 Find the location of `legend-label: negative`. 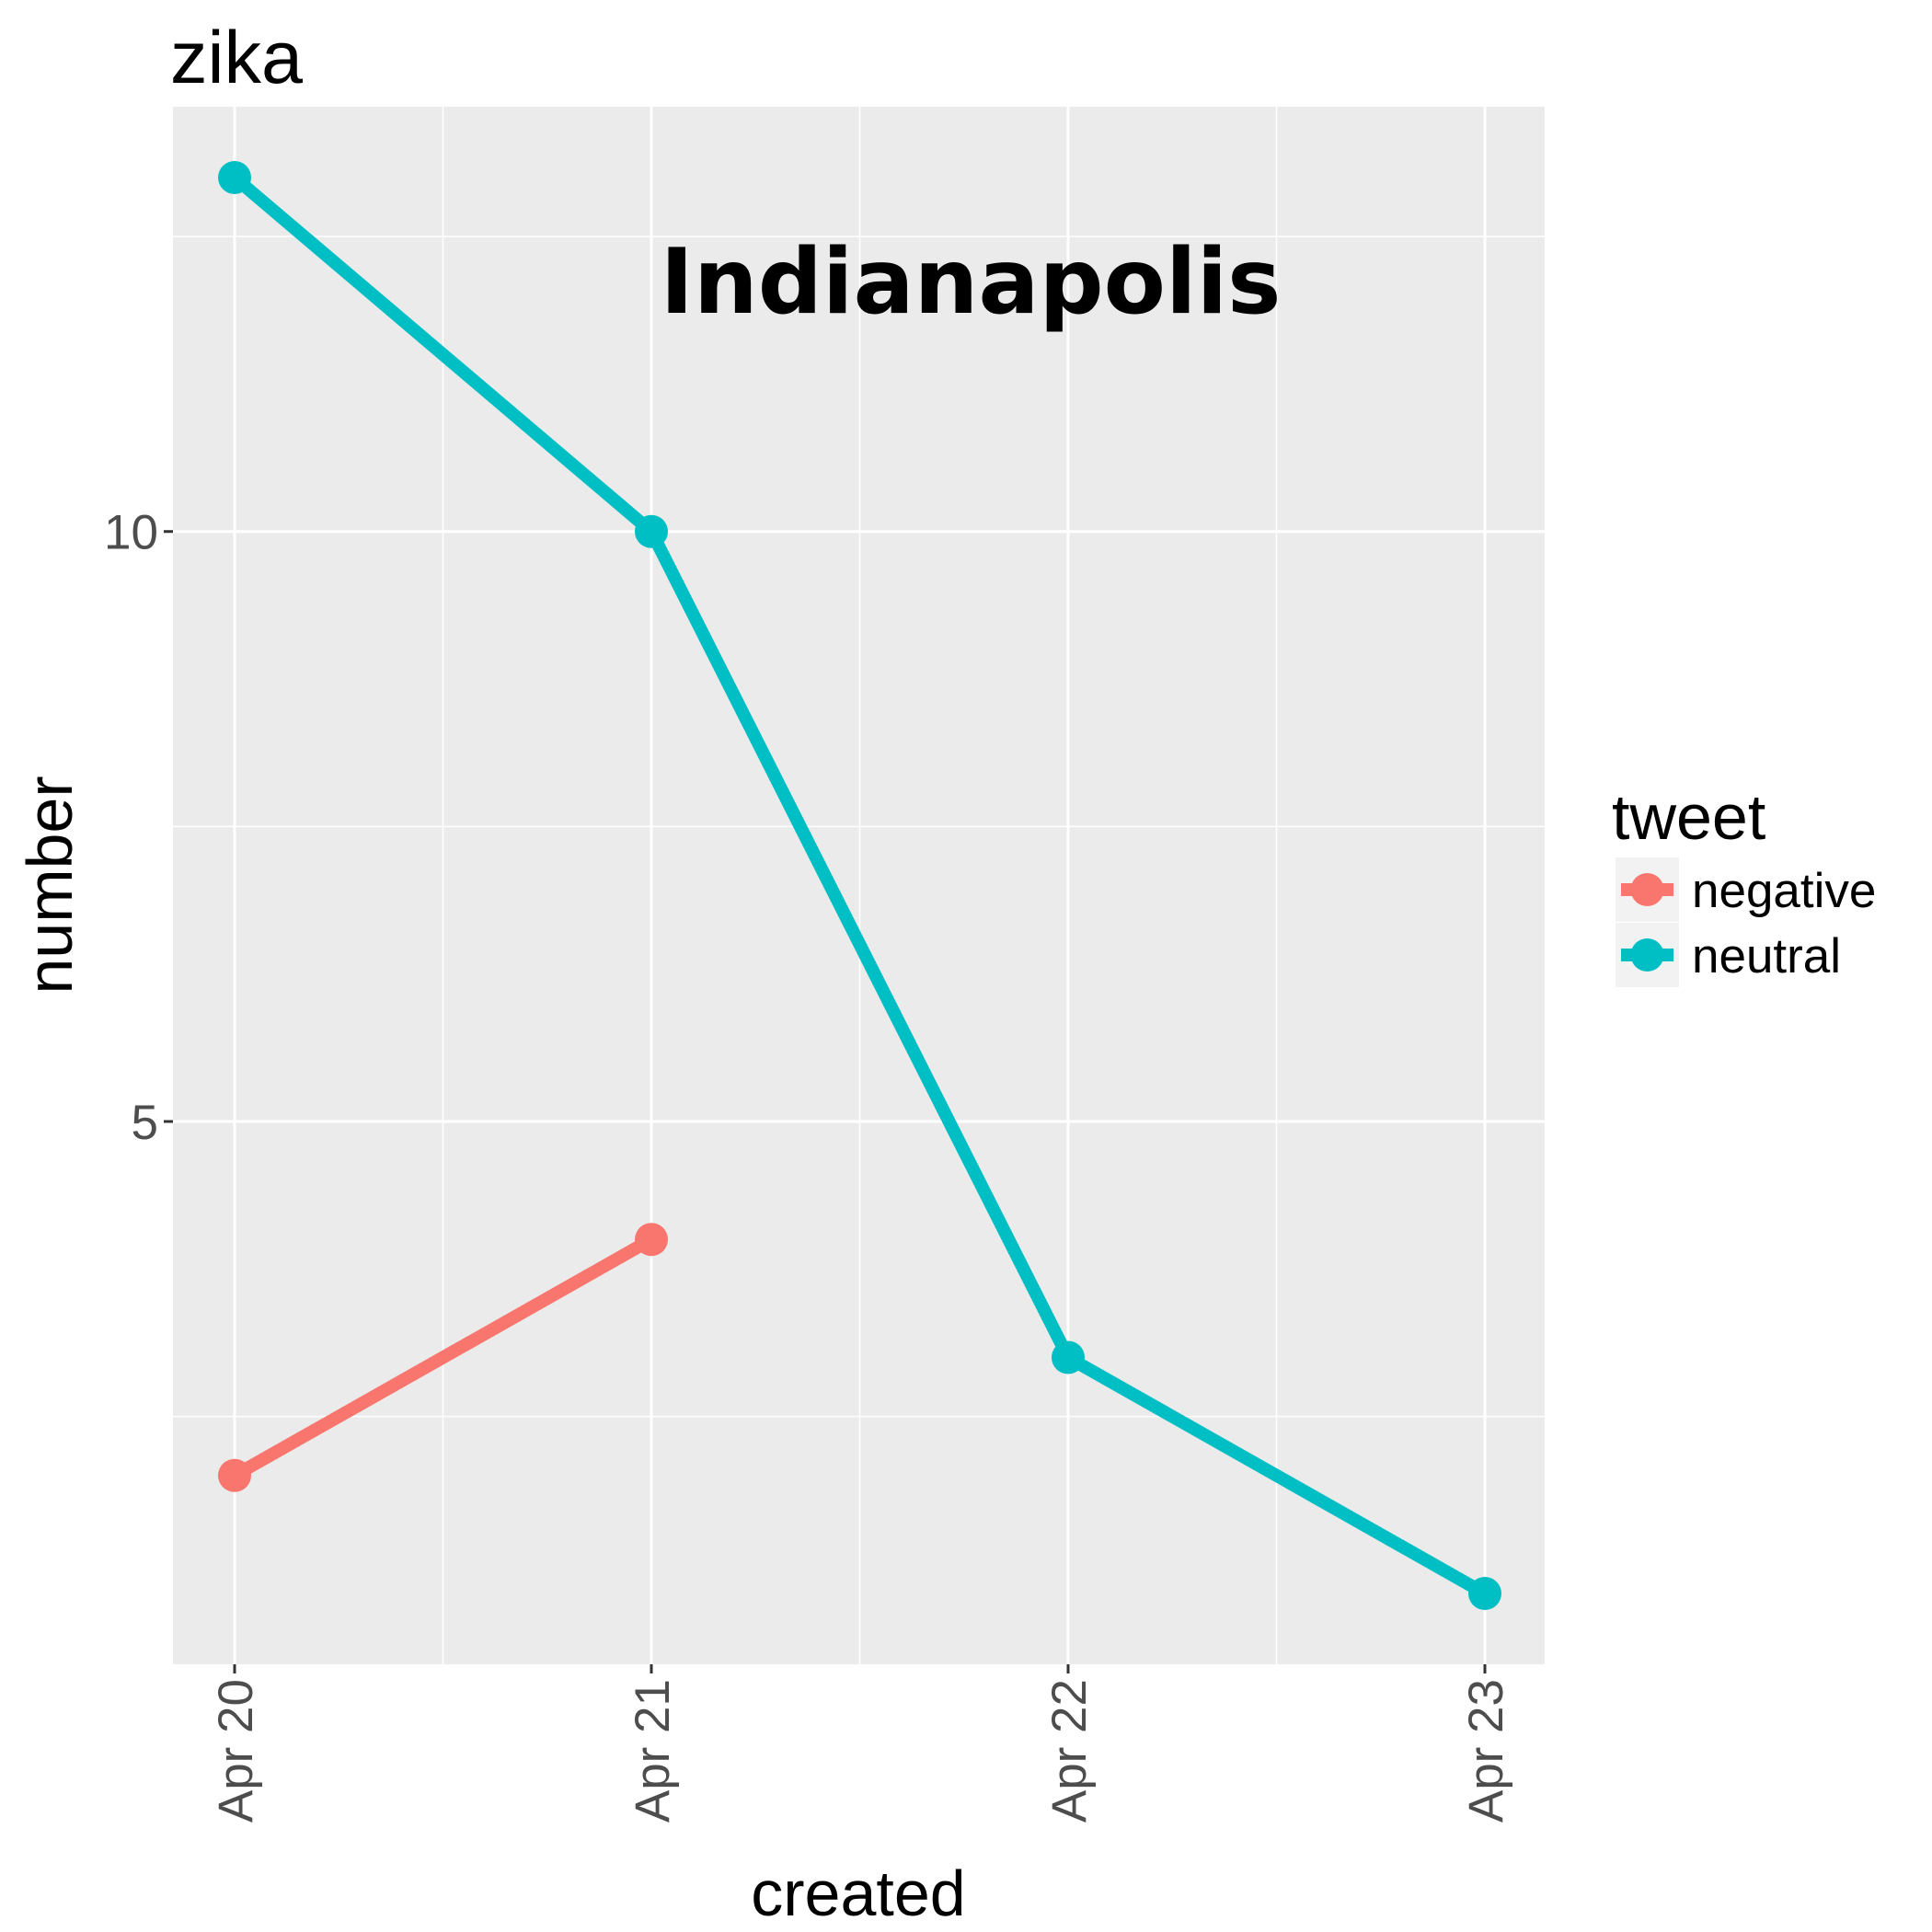

legend-label: negative is located at coordinates (1784, 891).